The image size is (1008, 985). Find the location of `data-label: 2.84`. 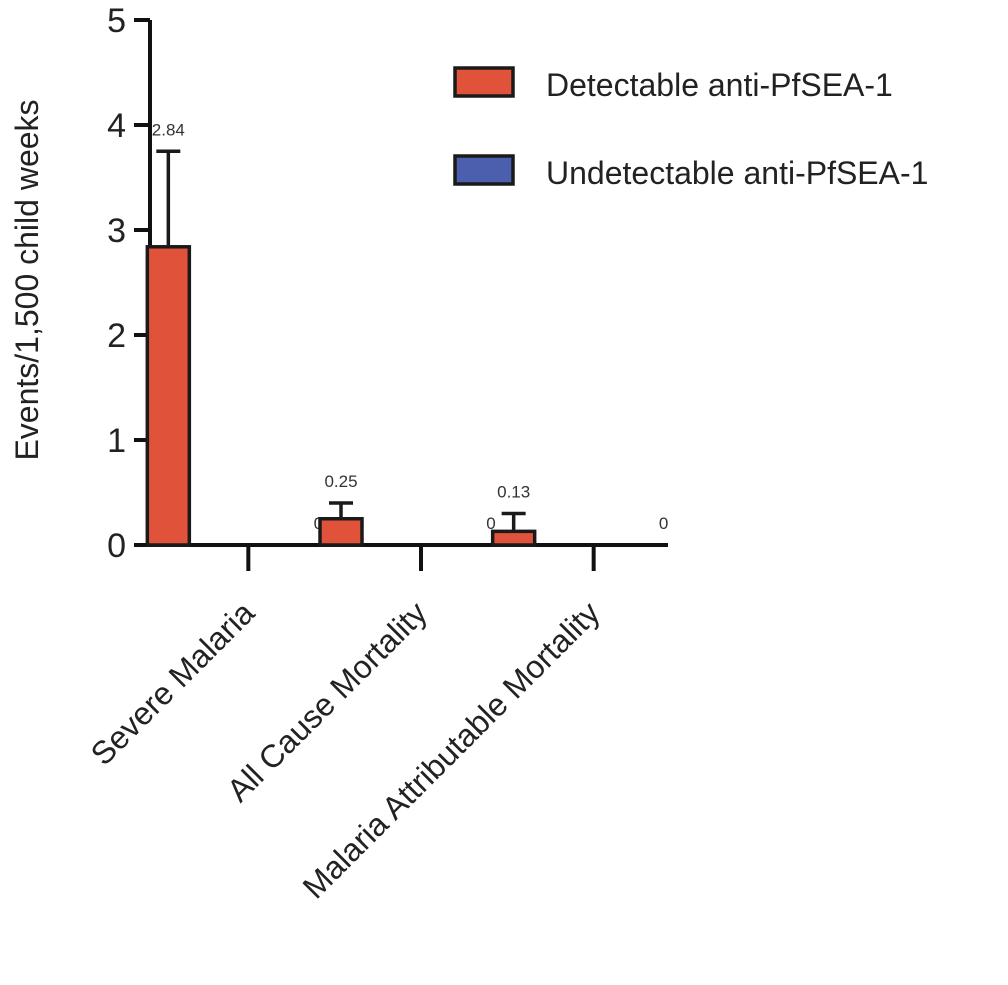

data-label: 2.84 is located at coordinates (168, 129).